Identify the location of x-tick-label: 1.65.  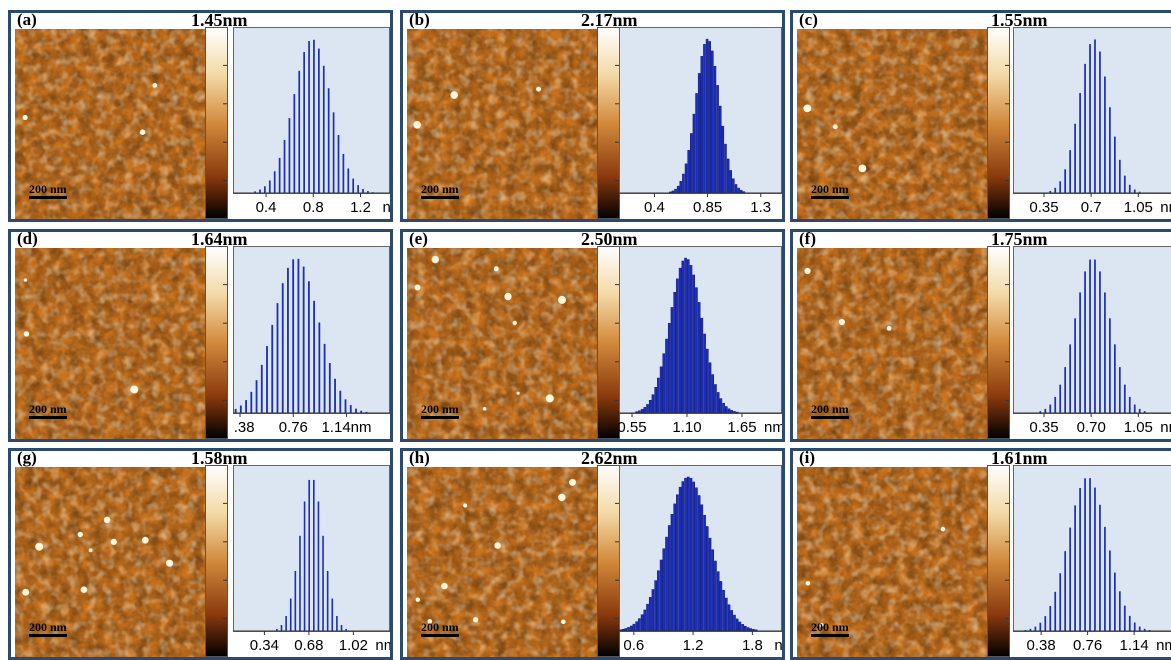
(741, 427).